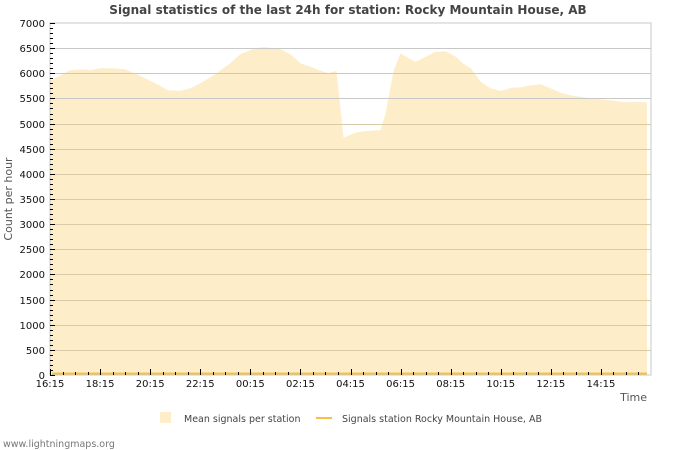 Image resolution: width=700 pixels, height=450 pixels. Describe the element at coordinates (100, 384) in the screenshot. I see `x-tick-label: 18:15` at that location.